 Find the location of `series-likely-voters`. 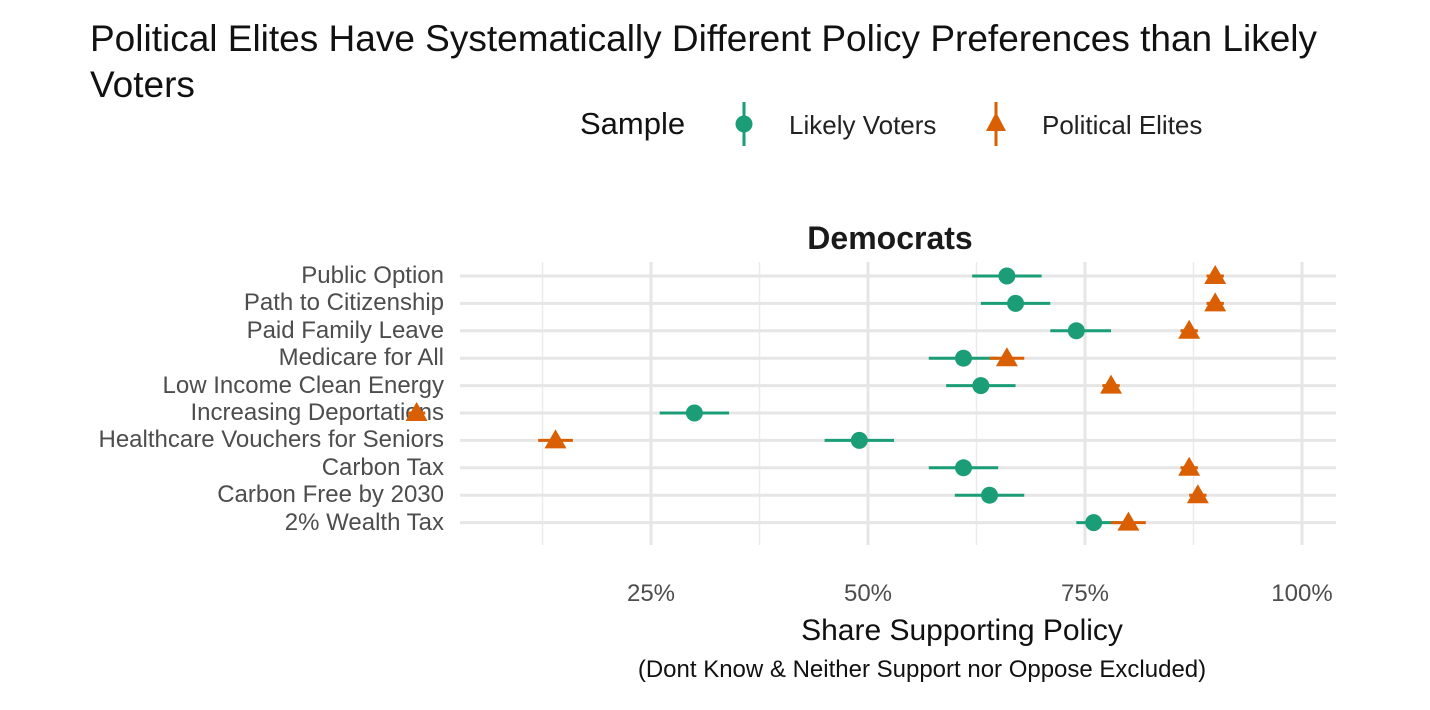

series-likely-voters is located at coordinates (889, 399).